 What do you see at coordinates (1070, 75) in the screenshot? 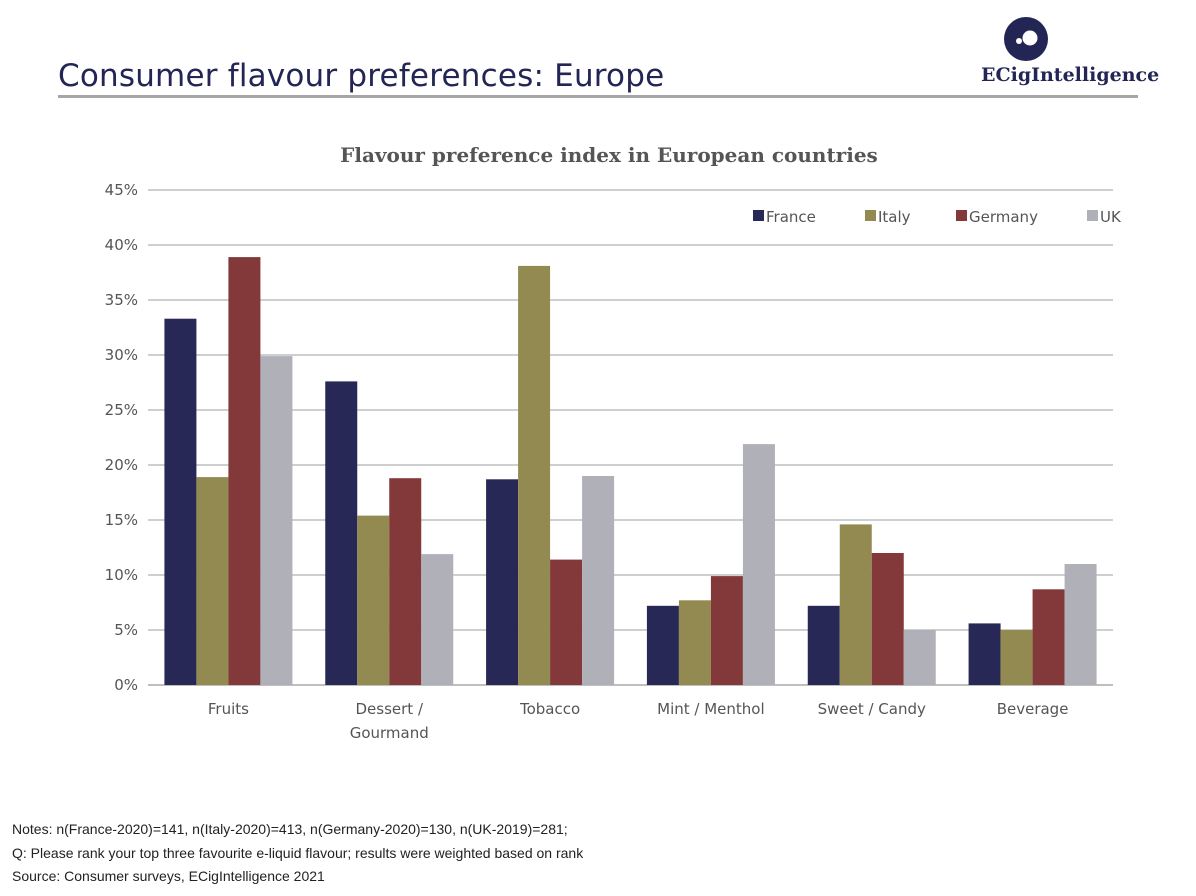
I see `brand-name: ECigIntelligence` at bounding box center [1070, 75].